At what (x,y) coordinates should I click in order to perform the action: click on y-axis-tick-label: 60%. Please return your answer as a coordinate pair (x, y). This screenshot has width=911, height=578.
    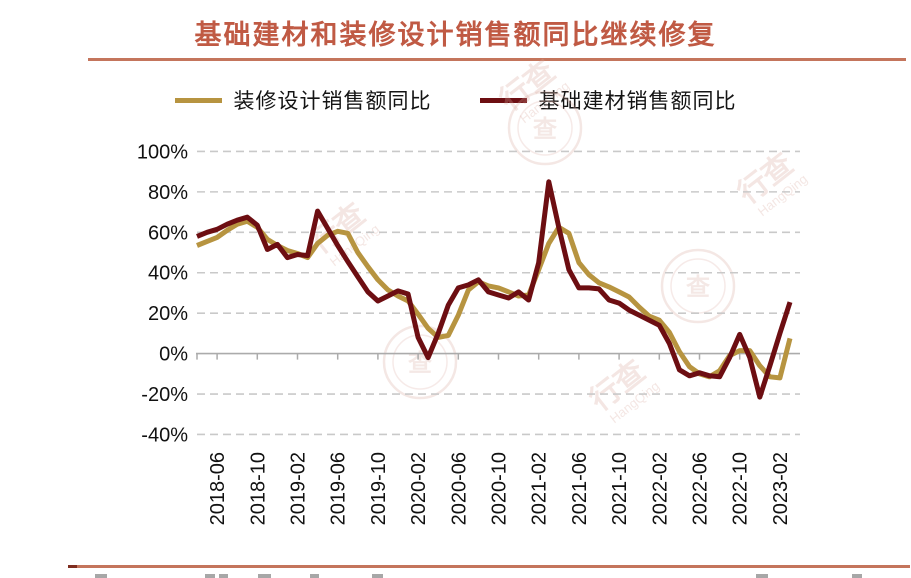
    Looking at the image, I should click on (168, 233).